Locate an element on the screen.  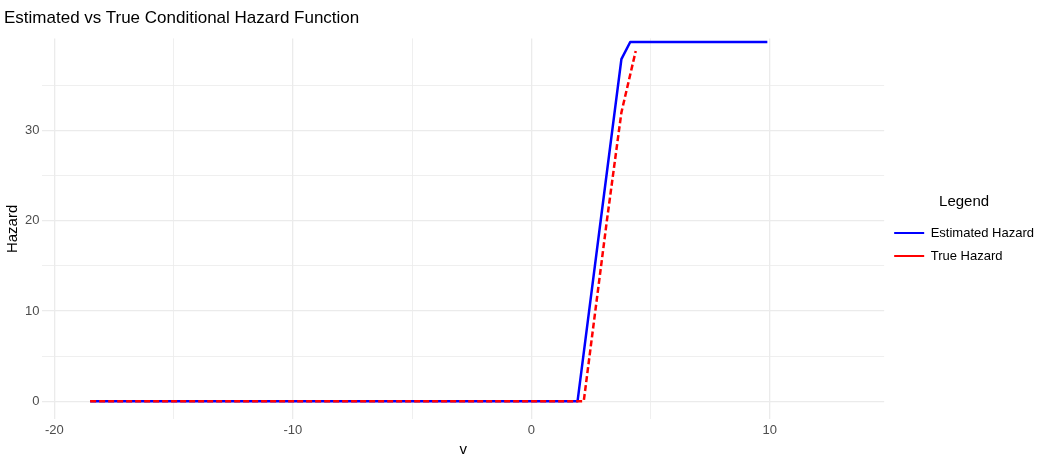
x-tick-label: -20 is located at coordinates (54, 429).